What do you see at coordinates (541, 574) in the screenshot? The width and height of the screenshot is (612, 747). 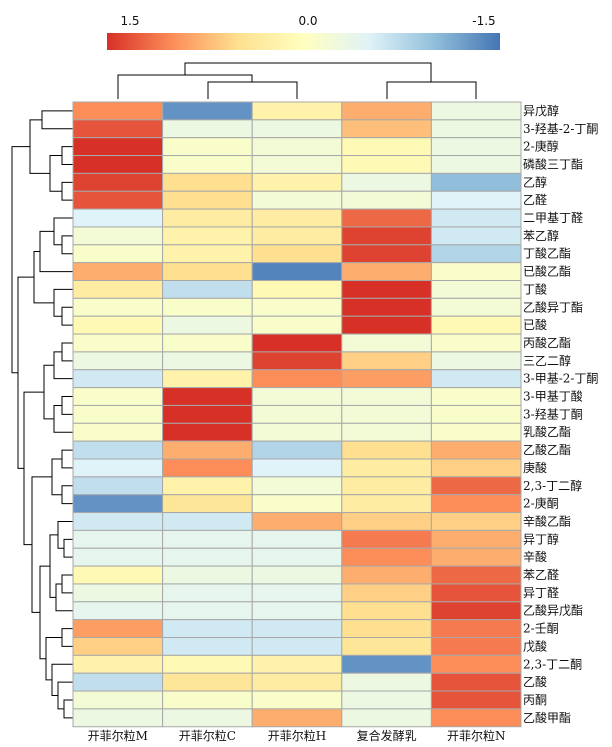 I see `row-label: 苯乙醛` at bounding box center [541, 574].